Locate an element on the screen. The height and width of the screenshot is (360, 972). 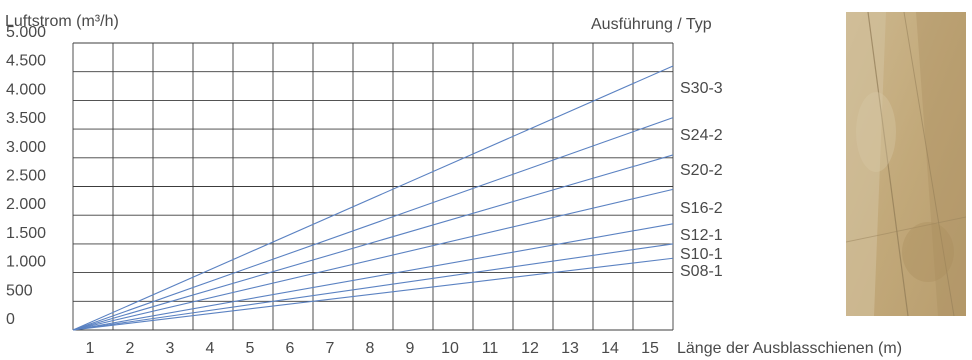
series-label-s20-2: S20-2 is located at coordinates (701, 170).